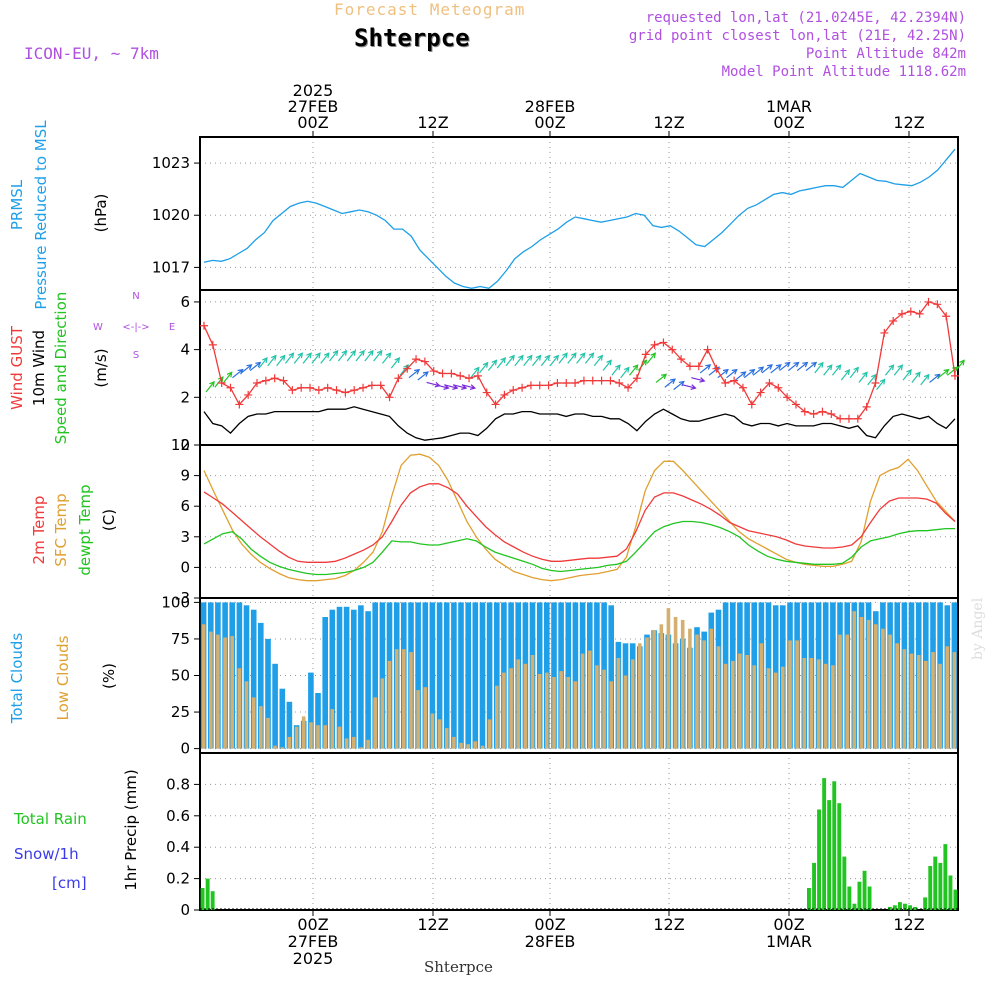  What do you see at coordinates (579, 367) in the screenshot?
I see `panel-frame` at bounding box center [579, 367].